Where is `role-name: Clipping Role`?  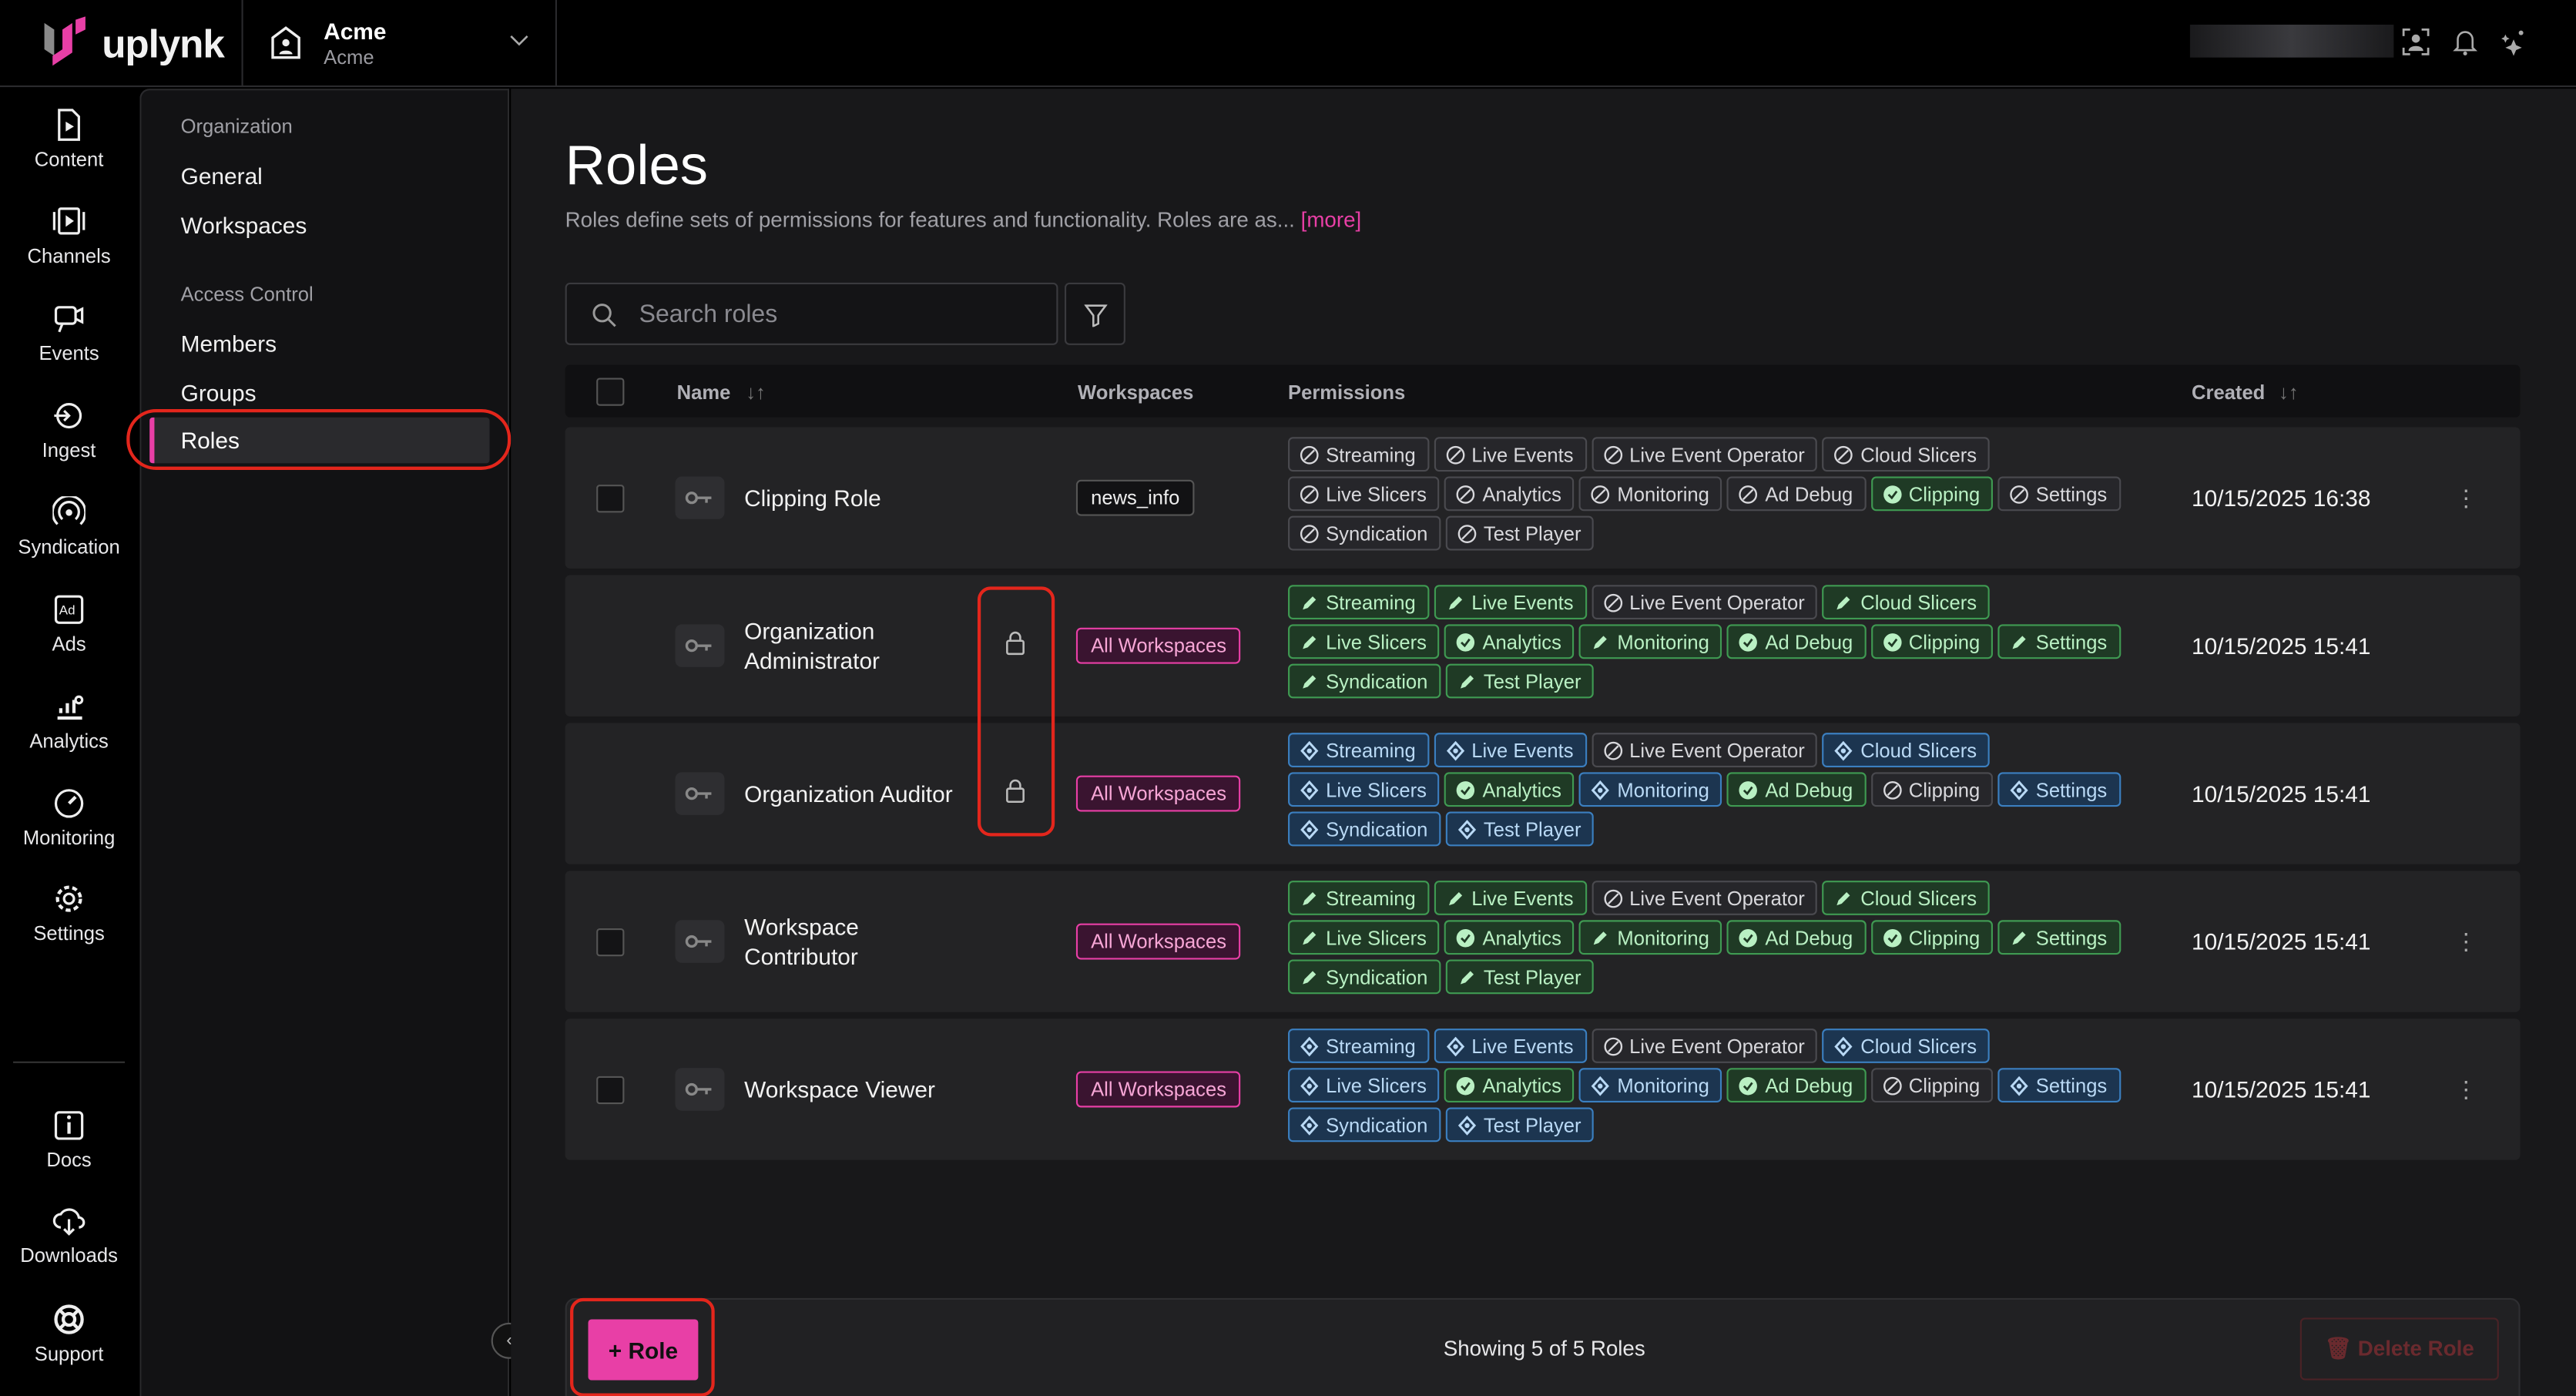 role-name: Clipping Role is located at coordinates (812, 498).